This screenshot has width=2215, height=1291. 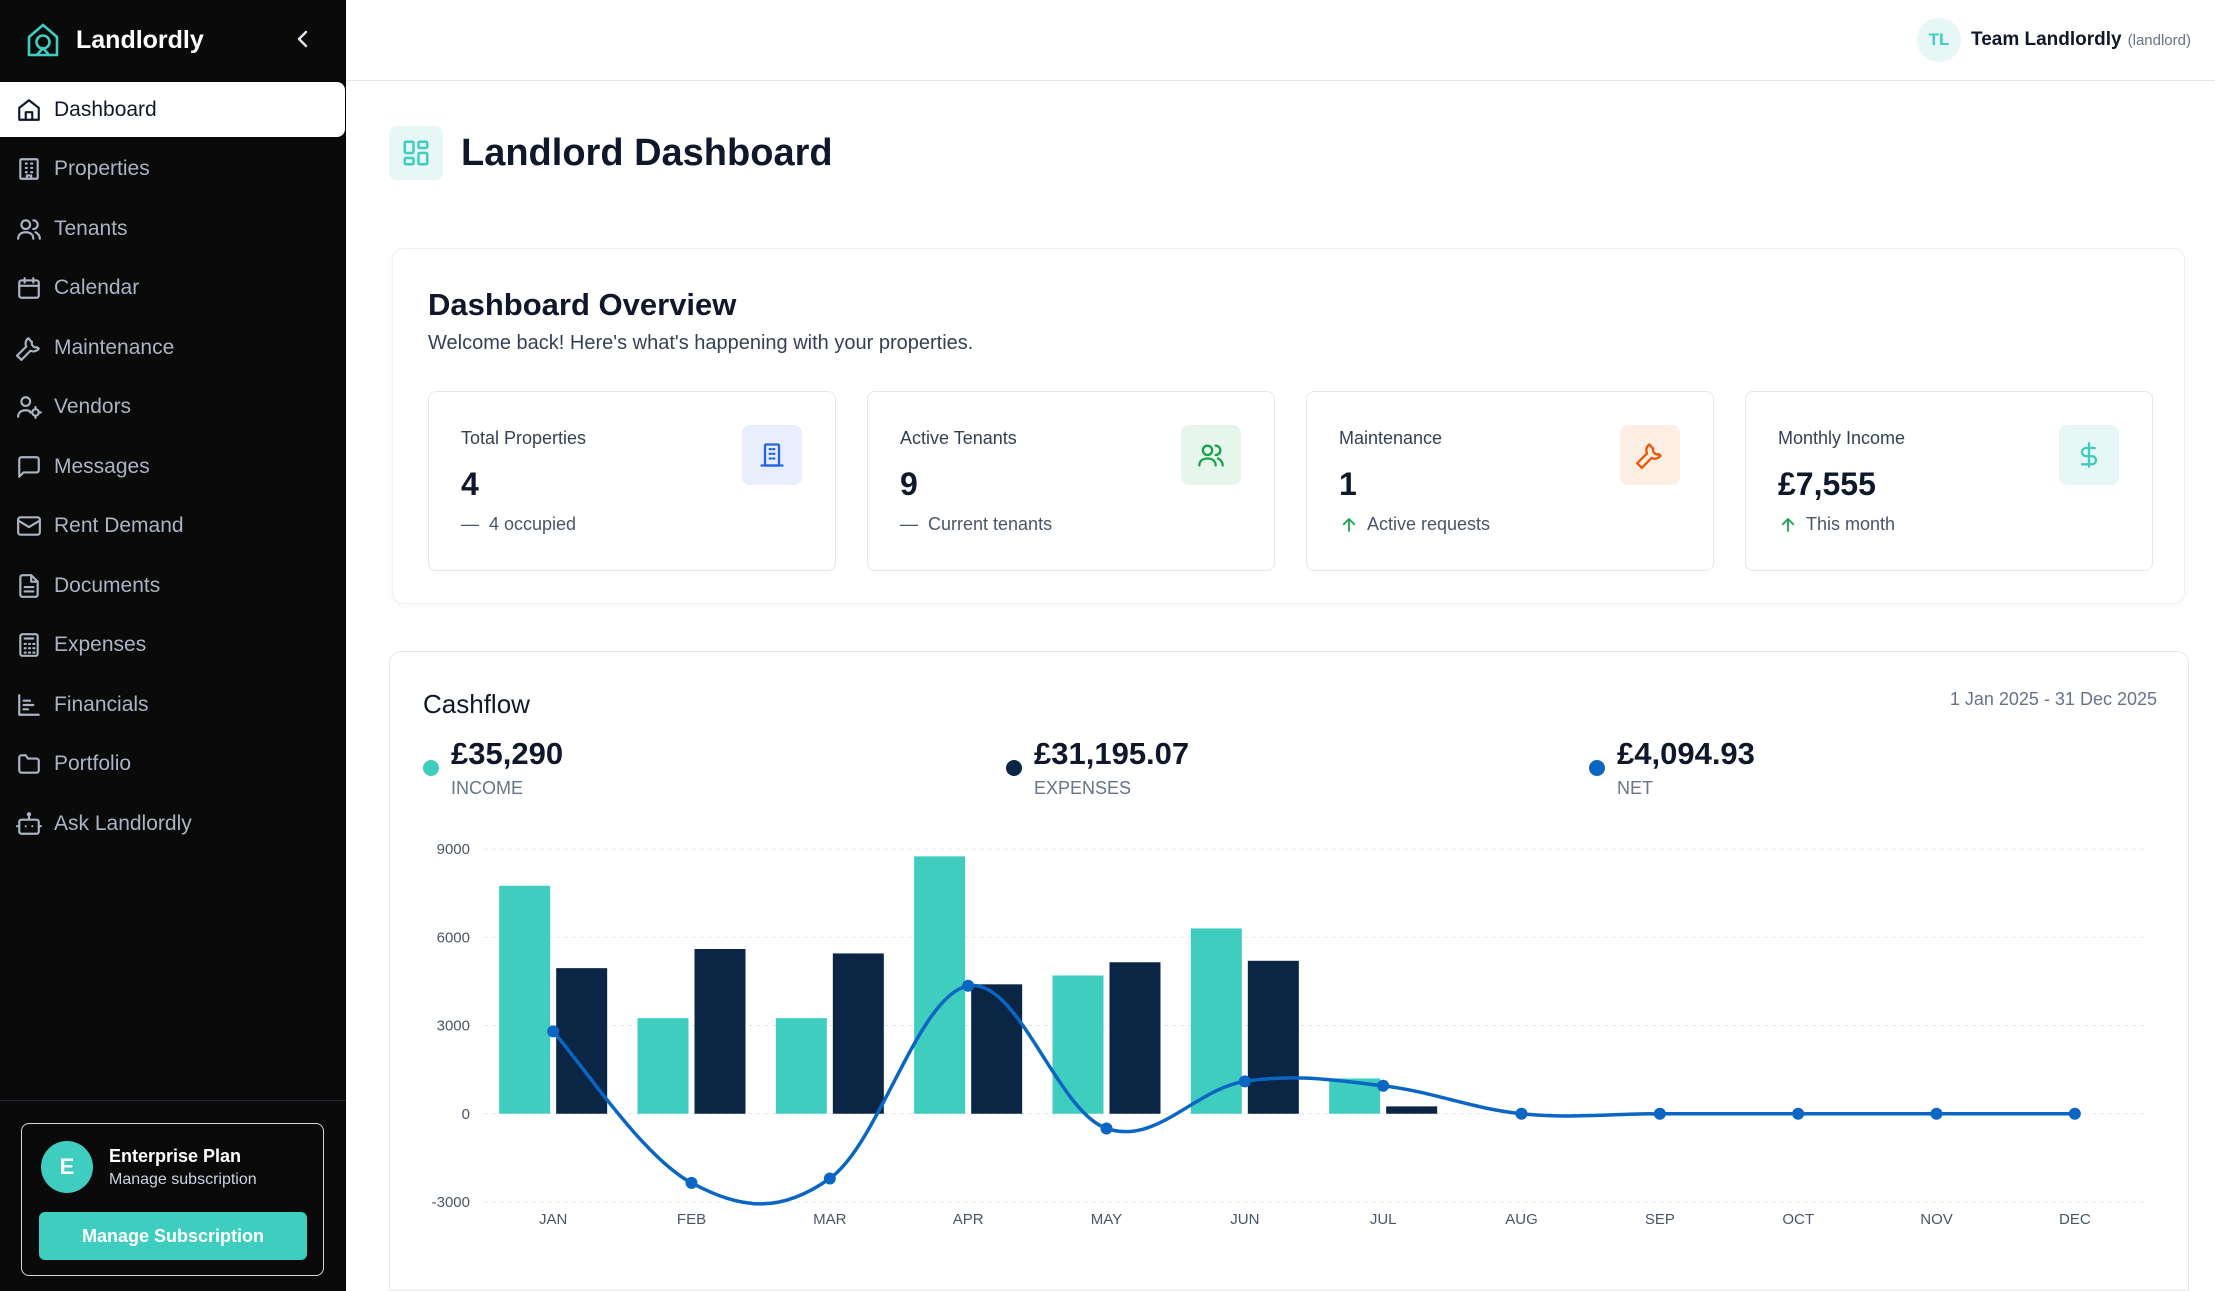 What do you see at coordinates (990, 524) in the screenshot?
I see `stat-note-text: Current tenants` at bounding box center [990, 524].